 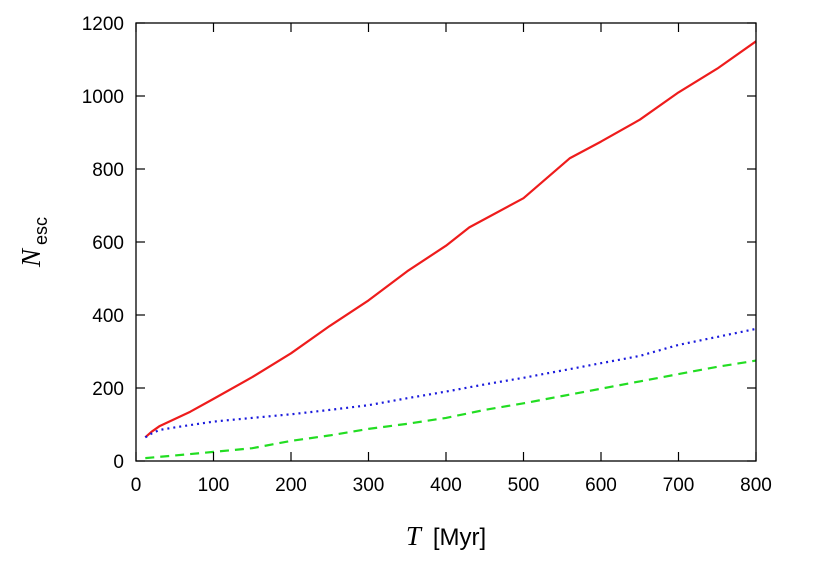 I want to click on x-tick-label: 100, so click(x=214, y=485).